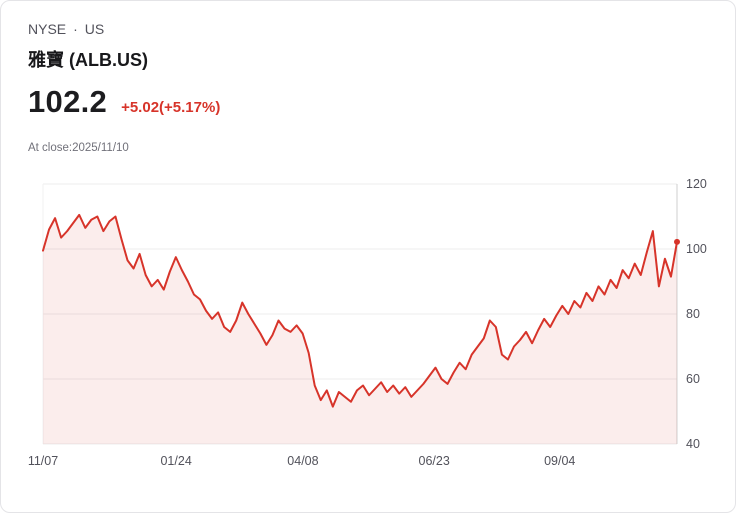  I want to click on quote-header: NYSE · US 雅寶 (ALB.US), so click(88, 46).